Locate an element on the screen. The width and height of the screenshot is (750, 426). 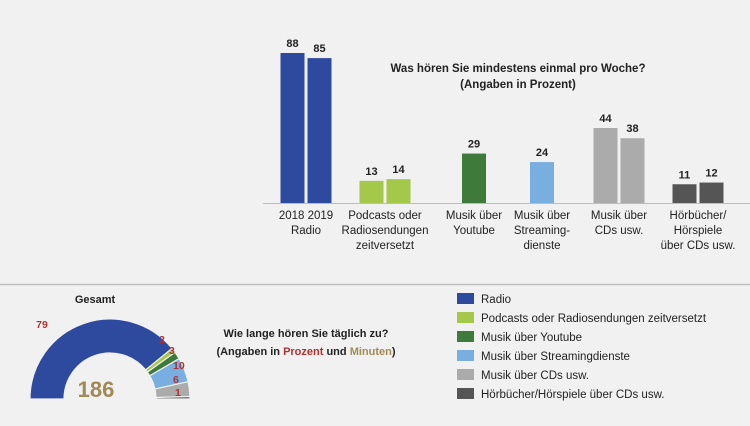
category-label: Radio is located at coordinates (306, 231).